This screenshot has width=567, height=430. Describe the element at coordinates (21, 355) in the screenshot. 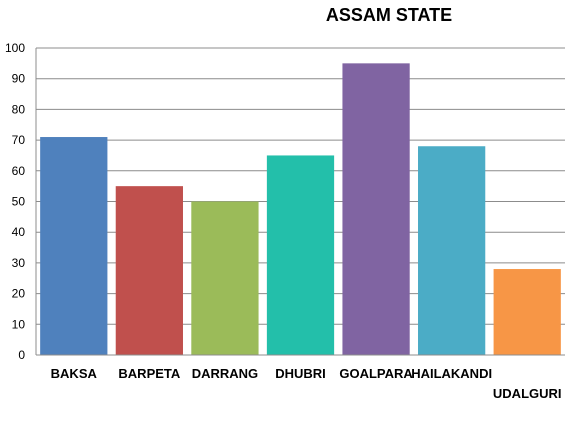

I see `y-tick-label: 0` at that location.